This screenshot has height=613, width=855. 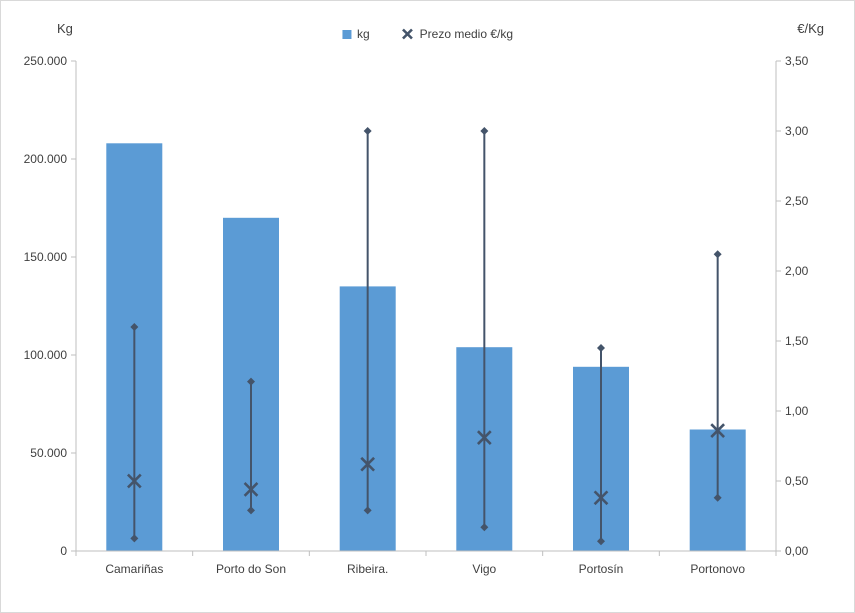 I want to click on left-axis-title: Kg, so click(x=65, y=28).